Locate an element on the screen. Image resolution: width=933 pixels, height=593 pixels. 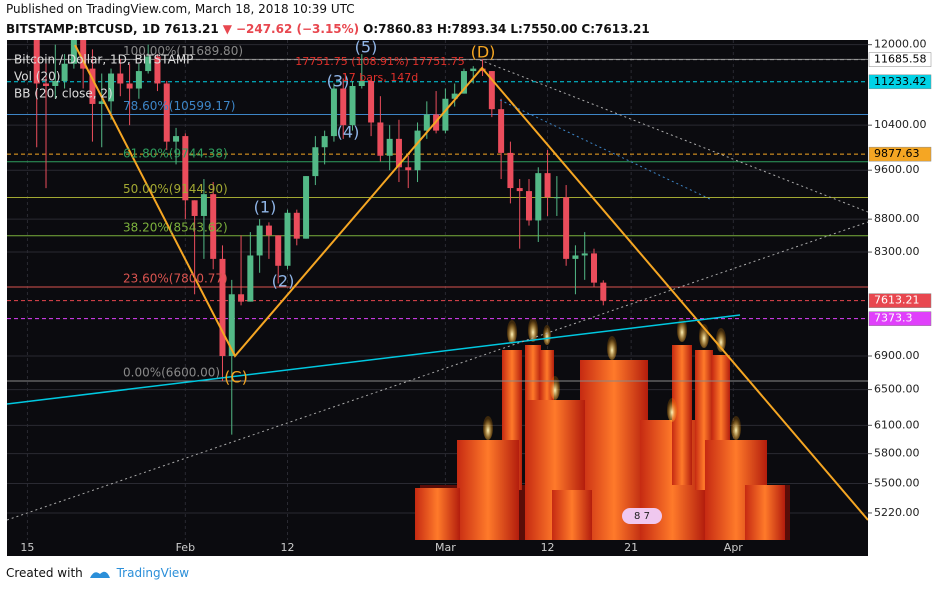
bubble-text: 8 7 is located at coordinates (642, 516).